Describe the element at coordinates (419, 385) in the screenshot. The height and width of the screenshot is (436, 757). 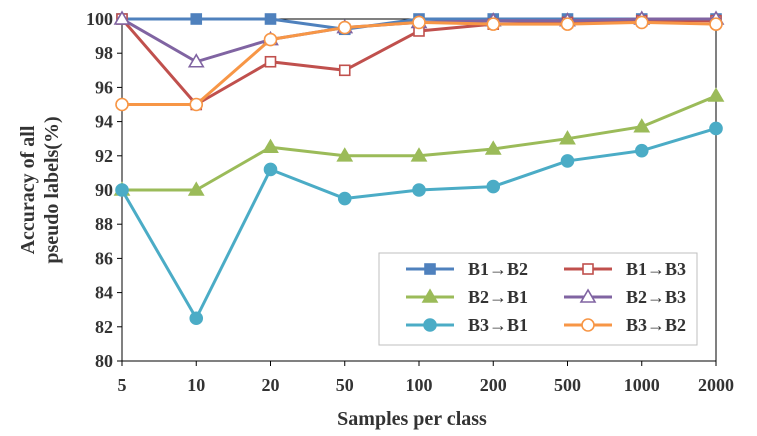
I see `x-tick-label: 100` at that location.